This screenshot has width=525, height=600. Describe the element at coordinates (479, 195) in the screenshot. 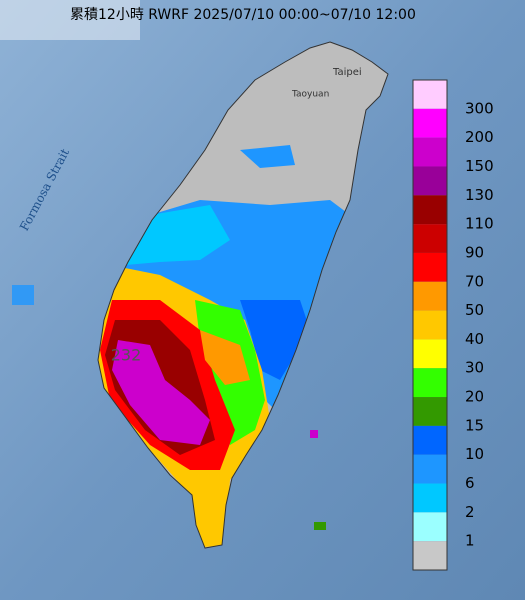

I see `legend-label: 130` at that location.